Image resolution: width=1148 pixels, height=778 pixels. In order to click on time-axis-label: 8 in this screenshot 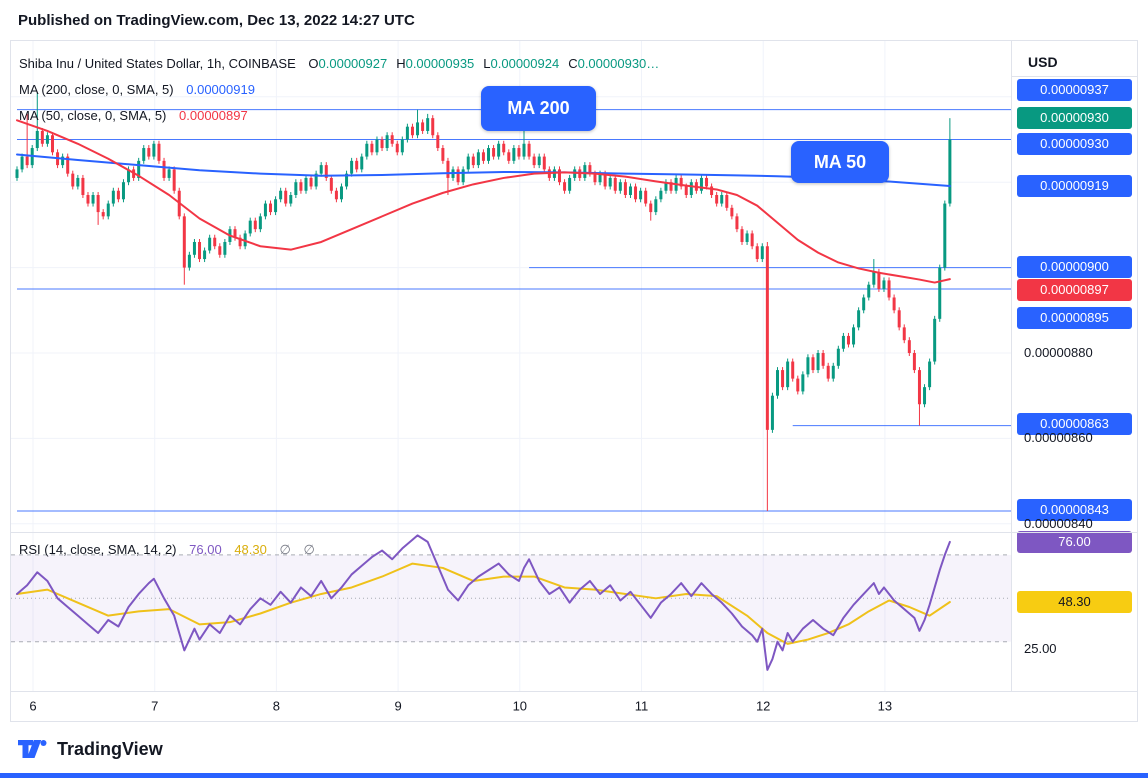, I will do `click(276, 706)`.